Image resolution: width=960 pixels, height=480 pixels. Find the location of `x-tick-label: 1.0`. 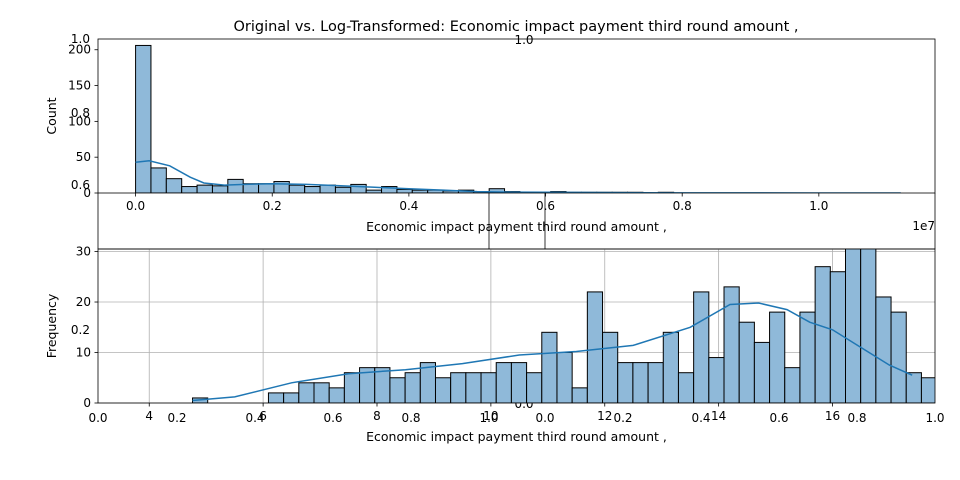

x-tick-label: 1.0 is located at coordinates (818, 206).